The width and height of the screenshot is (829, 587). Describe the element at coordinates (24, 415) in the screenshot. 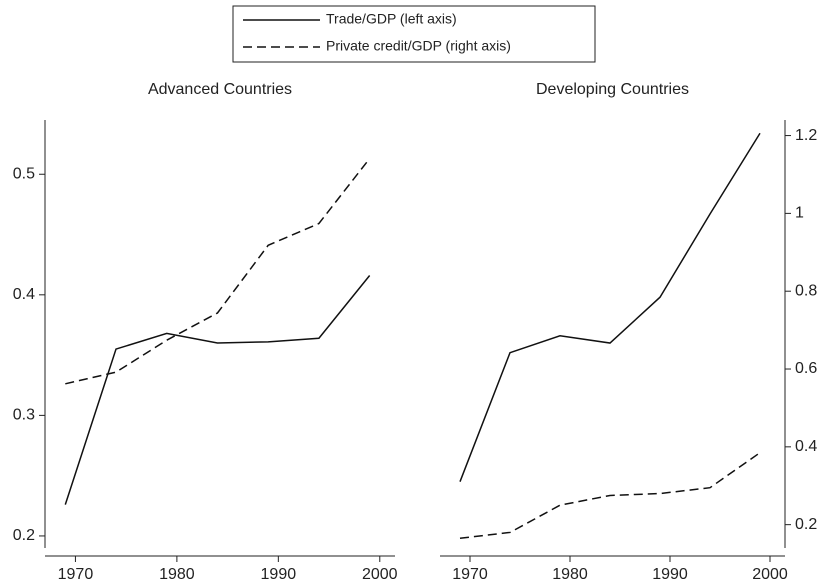

I see `y-tick-label: 0.3` at that location.